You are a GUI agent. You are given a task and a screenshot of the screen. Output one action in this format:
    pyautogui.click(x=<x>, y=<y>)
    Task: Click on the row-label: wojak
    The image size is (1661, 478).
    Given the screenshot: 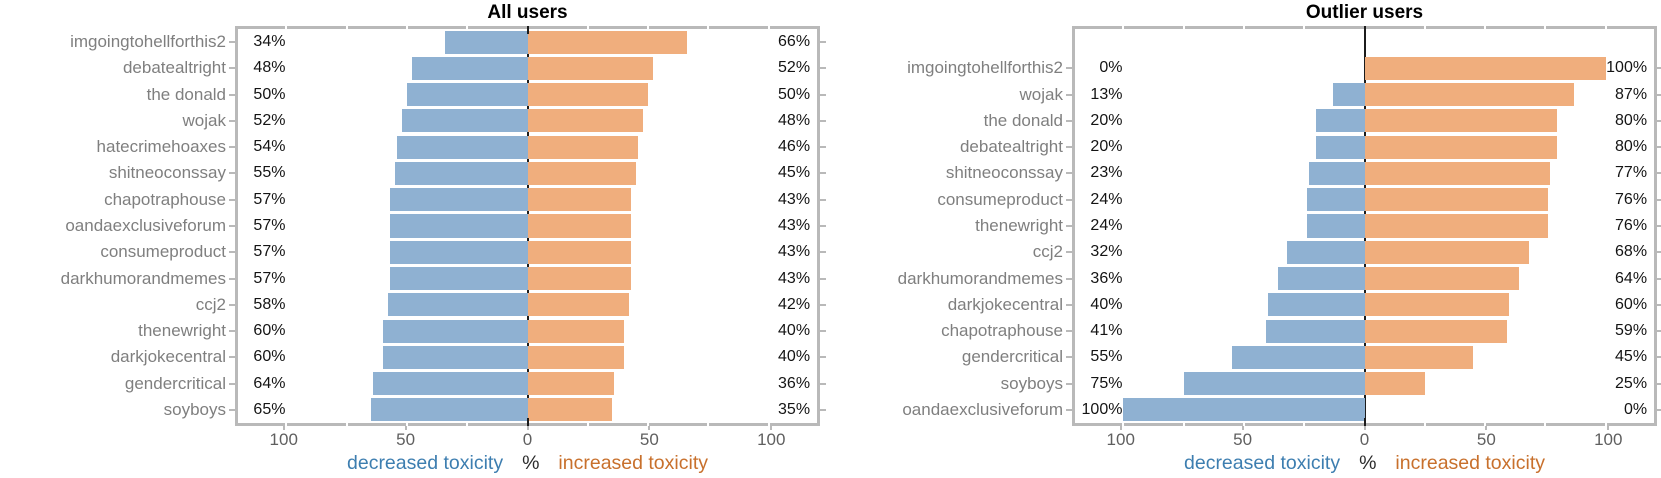 What is the action you would take?
    pyautogui.click(x=204, y=120)
    